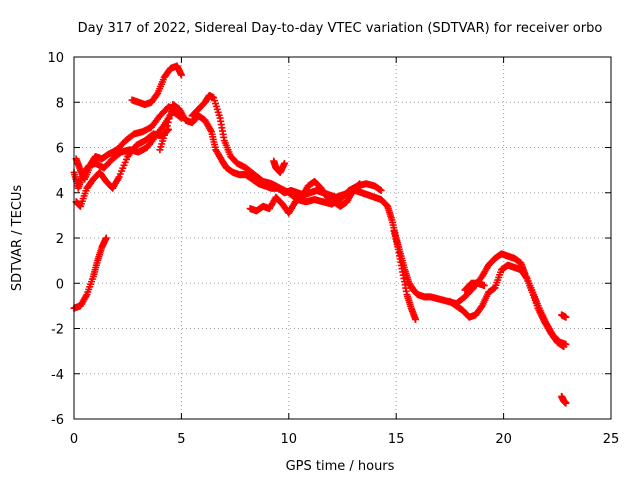 This screenshot has height=480, width=640. I want to click on series-arc-k, so click(405, 275).